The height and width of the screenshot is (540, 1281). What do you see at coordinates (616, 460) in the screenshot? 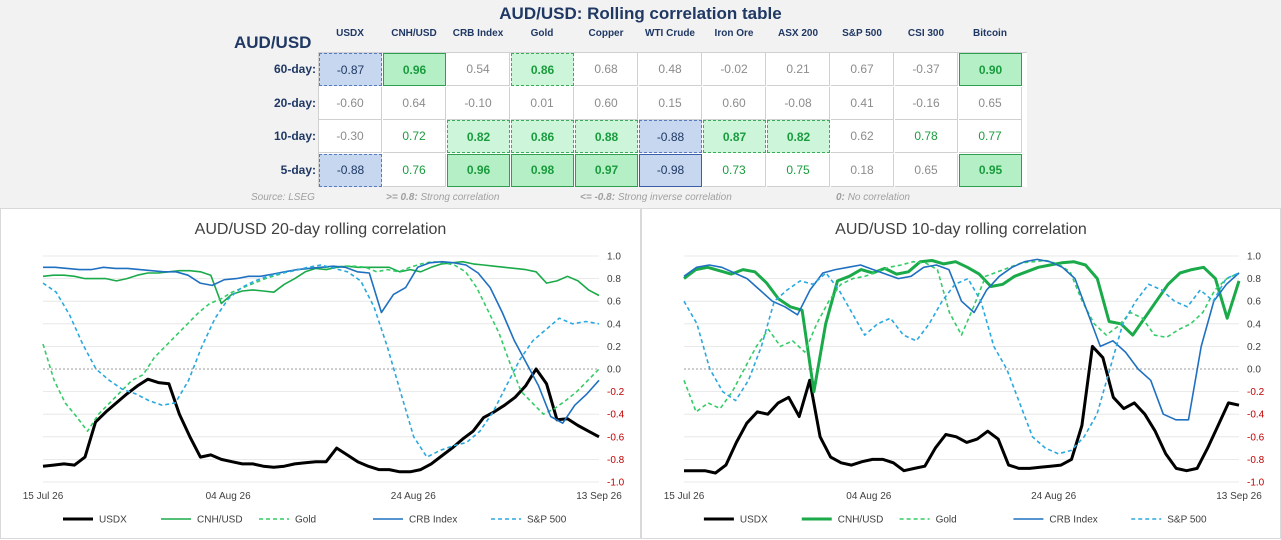
I see `y-tick-label: -0.8` at bounding box center [616, 460].